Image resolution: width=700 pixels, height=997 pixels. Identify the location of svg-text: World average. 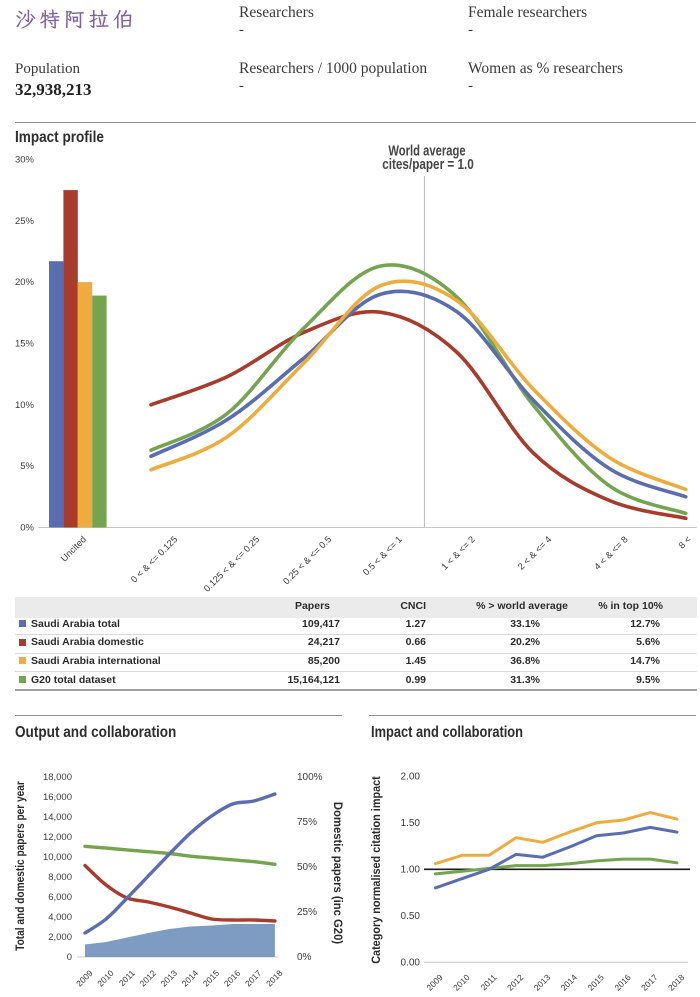
(426, 150).